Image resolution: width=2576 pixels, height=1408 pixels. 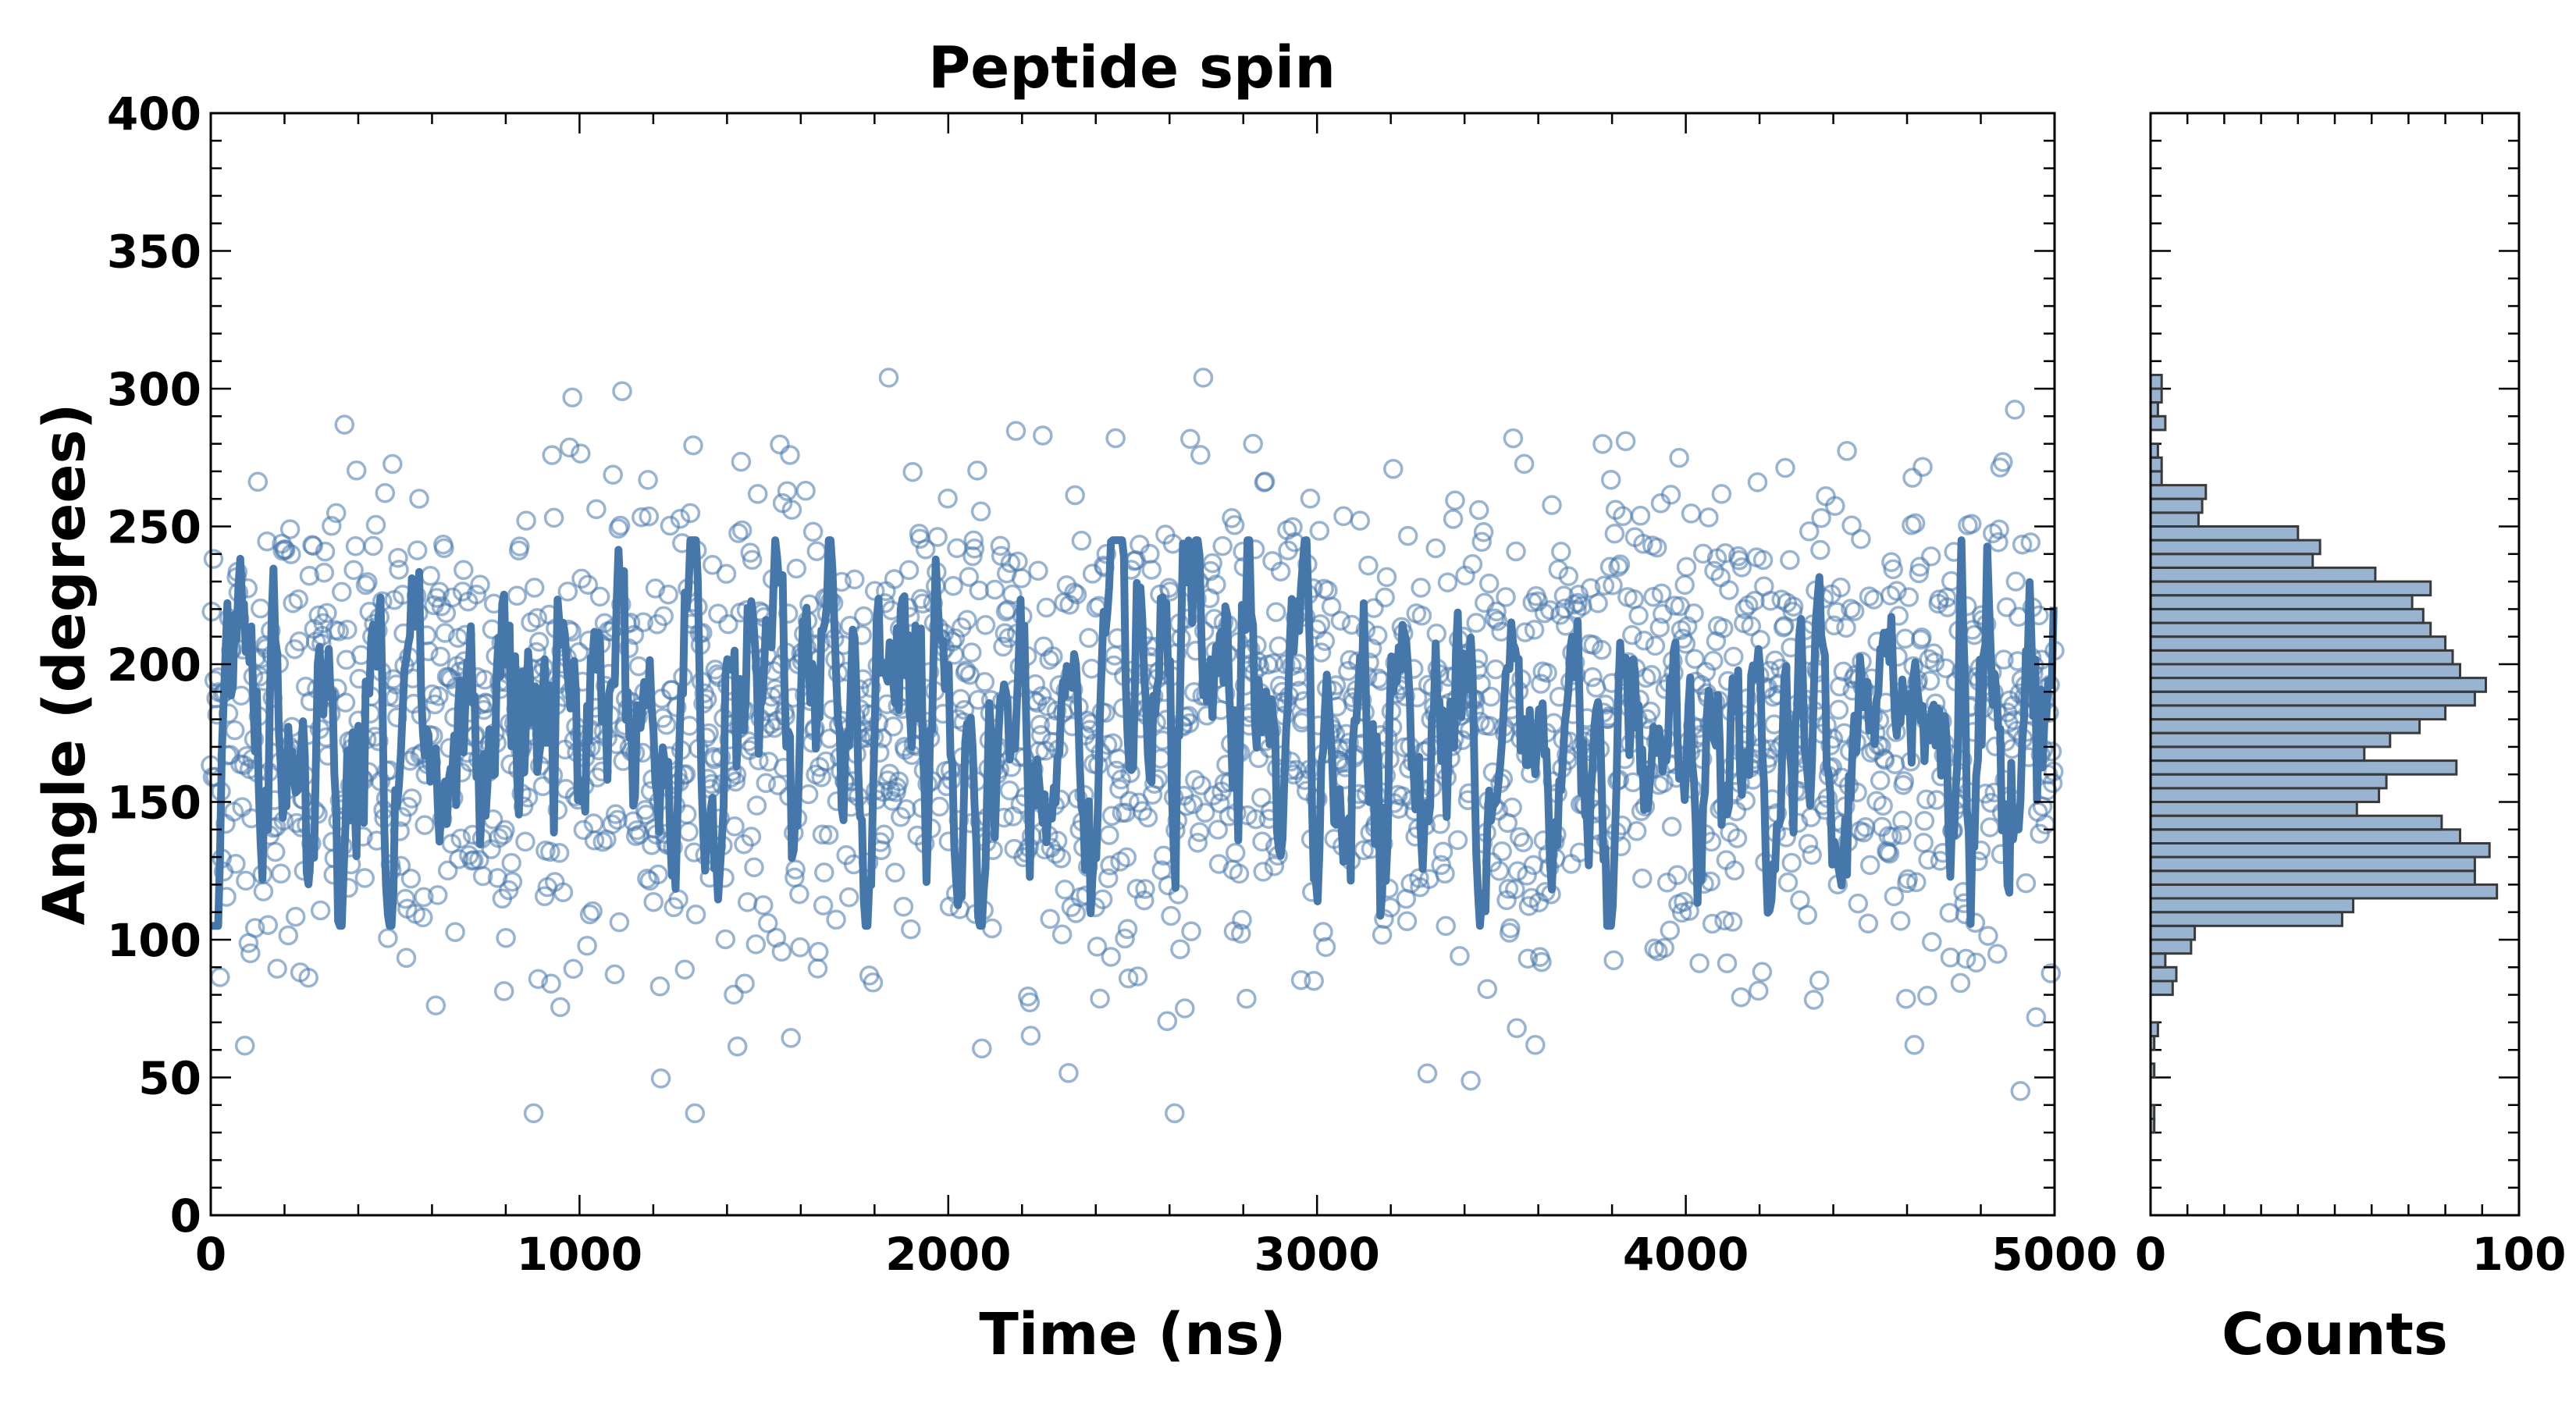 I want to click on y-tick-label: 100, so click(x=154, y=940).